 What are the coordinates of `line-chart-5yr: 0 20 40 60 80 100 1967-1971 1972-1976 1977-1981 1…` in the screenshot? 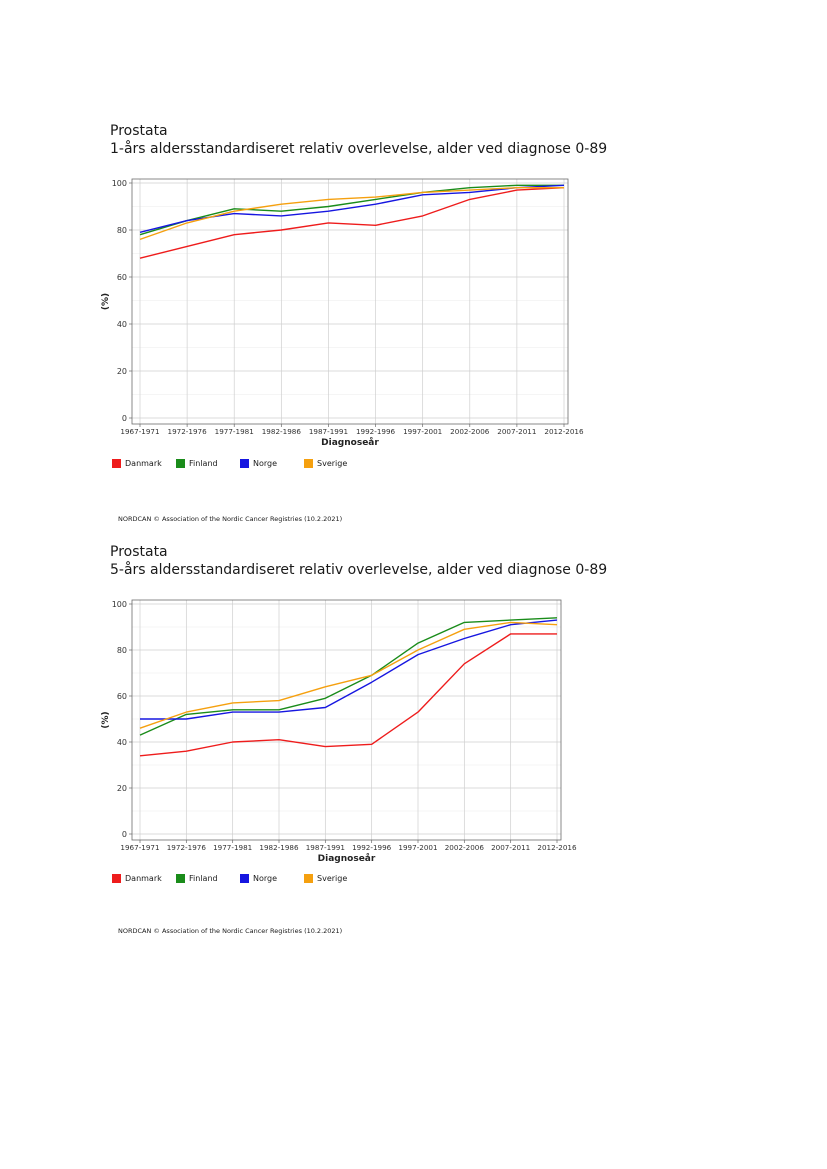 It's located at (339, 731).